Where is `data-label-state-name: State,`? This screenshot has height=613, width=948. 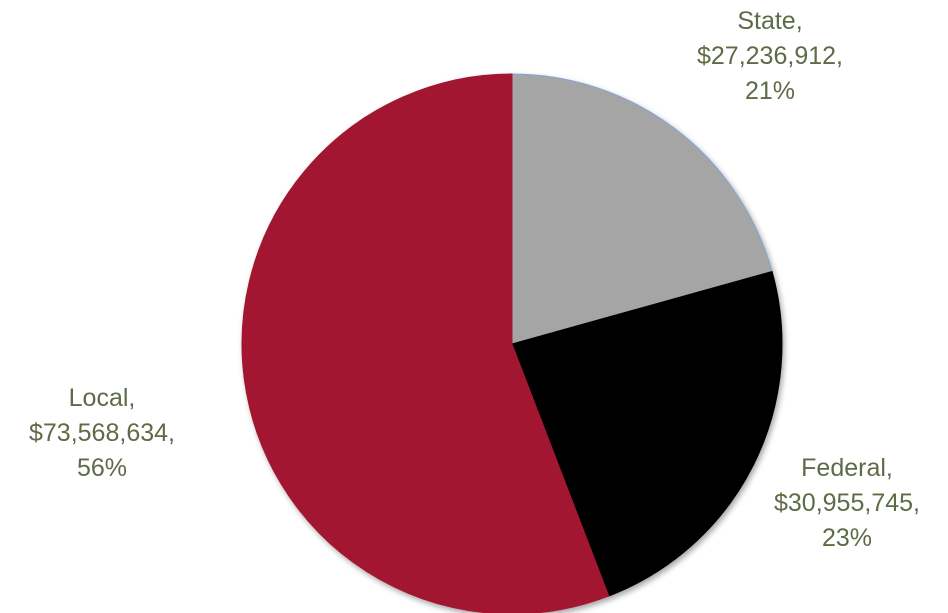 data-label-state-name: State, is located at coordinates (770, 21).